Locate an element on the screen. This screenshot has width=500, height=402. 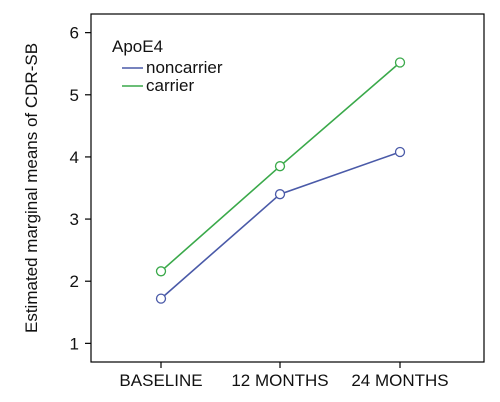
x-tick-label: 24 MONTHS is located at coordinates (399, 380).